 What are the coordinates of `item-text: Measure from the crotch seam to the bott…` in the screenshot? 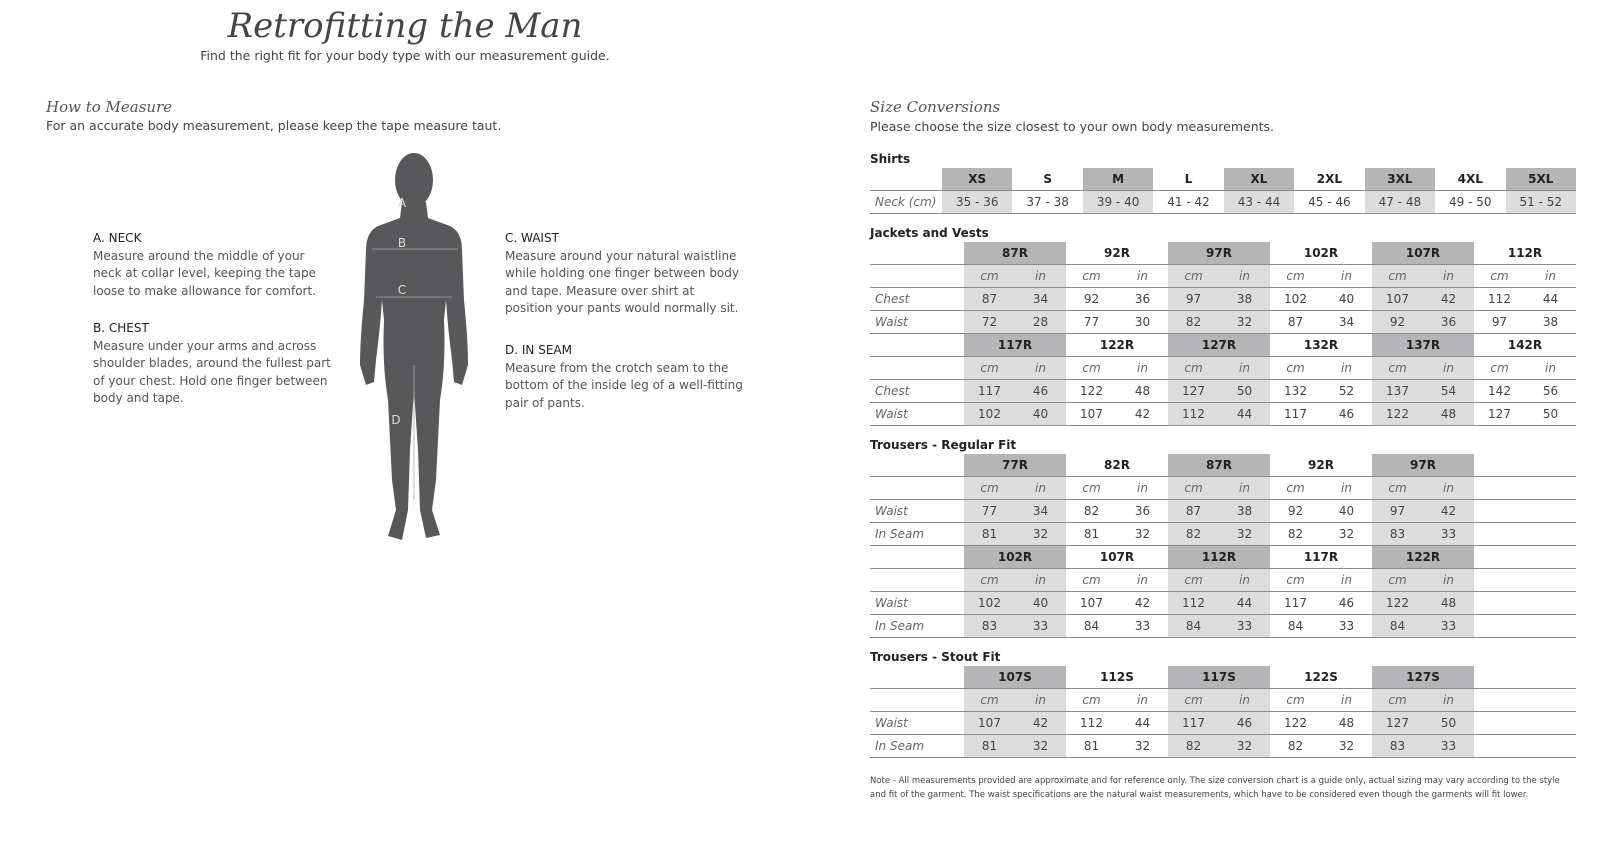 It's located at (624, 385).